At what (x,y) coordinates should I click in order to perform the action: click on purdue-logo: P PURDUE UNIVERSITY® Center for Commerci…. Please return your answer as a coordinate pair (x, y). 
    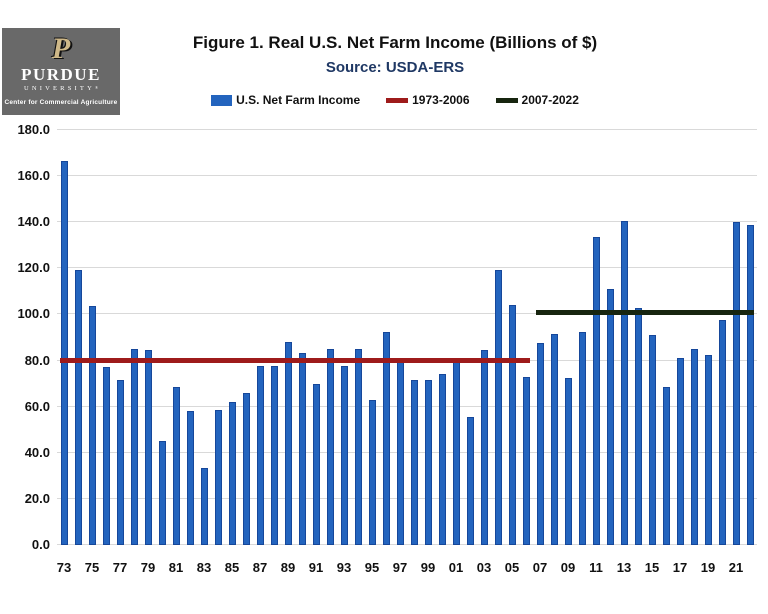
    Looking at the image, I should click on (61, 71).